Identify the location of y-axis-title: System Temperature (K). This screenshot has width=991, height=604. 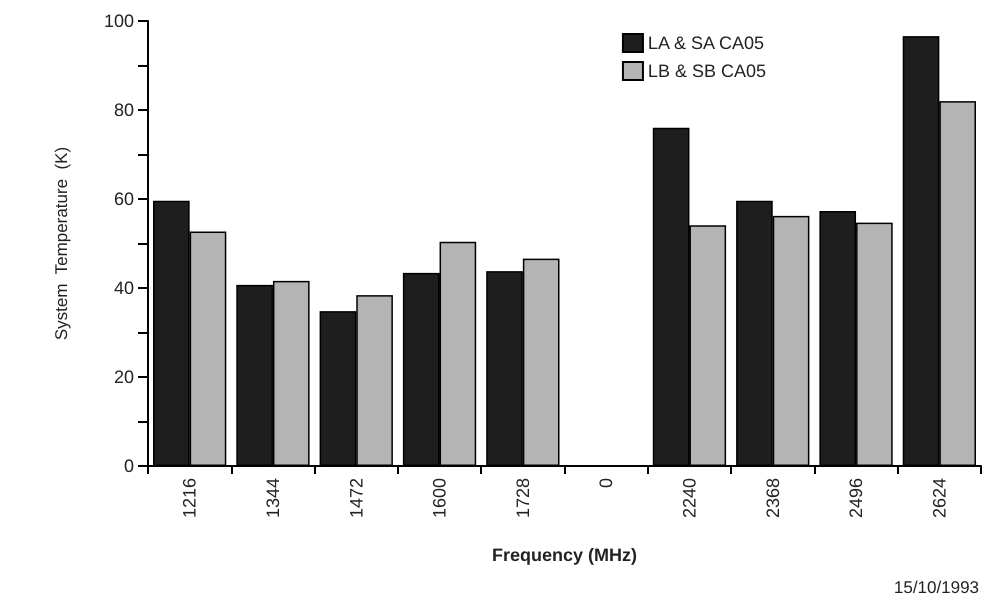
(61, 243).